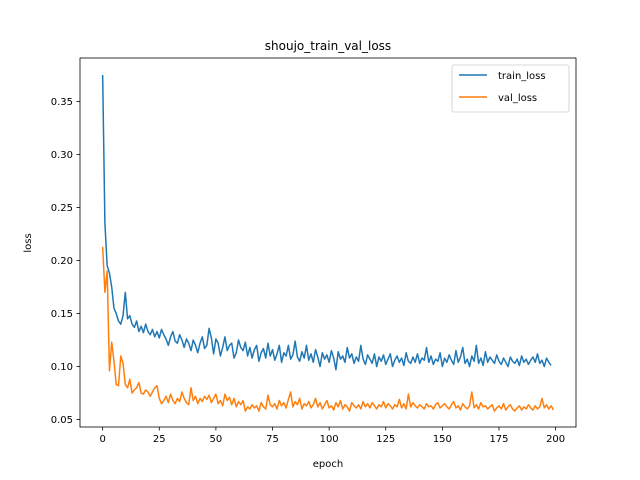 The height and width of the screenshot is (480, 640). Describe the element at coordinates (62, 314) in the screenshot. I see `y-tick-label: 0.15` at that location.